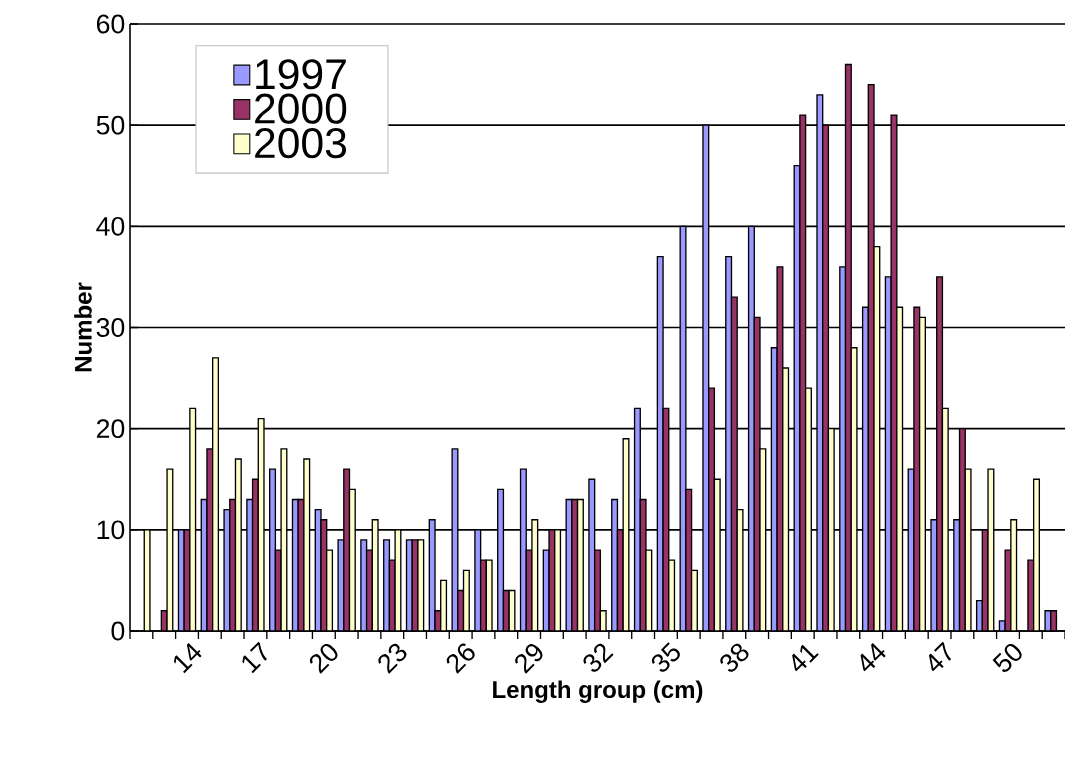 Image resolution: width=1065 pixels, height=765 pixels. What do you see at coordinates (323, 658) in the screenshot?
I see `x-tick-label: 20` at bounding box center [323, 658].